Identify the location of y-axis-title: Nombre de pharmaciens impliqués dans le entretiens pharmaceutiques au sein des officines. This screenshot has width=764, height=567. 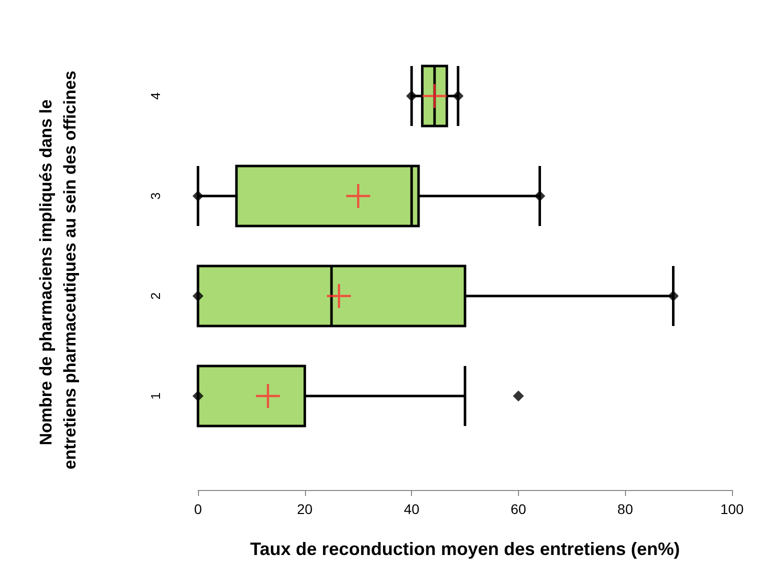
(58, 270).